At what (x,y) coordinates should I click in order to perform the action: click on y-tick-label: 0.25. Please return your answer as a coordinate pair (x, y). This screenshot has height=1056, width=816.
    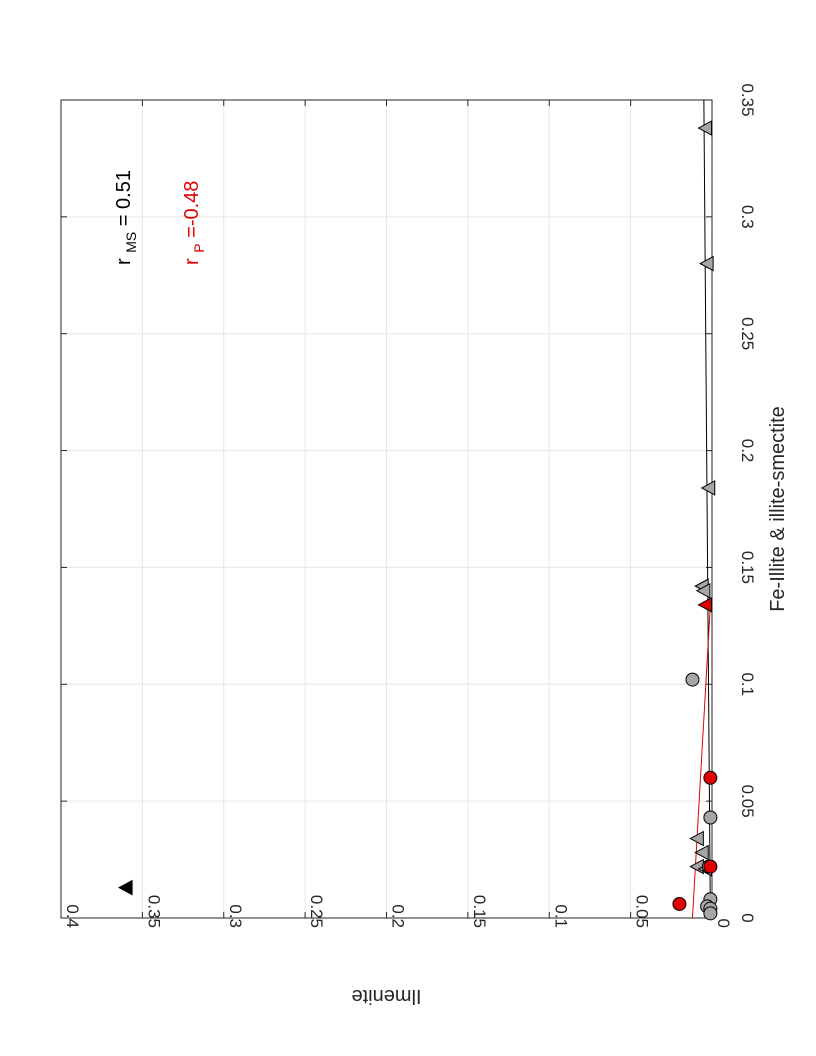
    Looking at the image, I should click on (316, 911).